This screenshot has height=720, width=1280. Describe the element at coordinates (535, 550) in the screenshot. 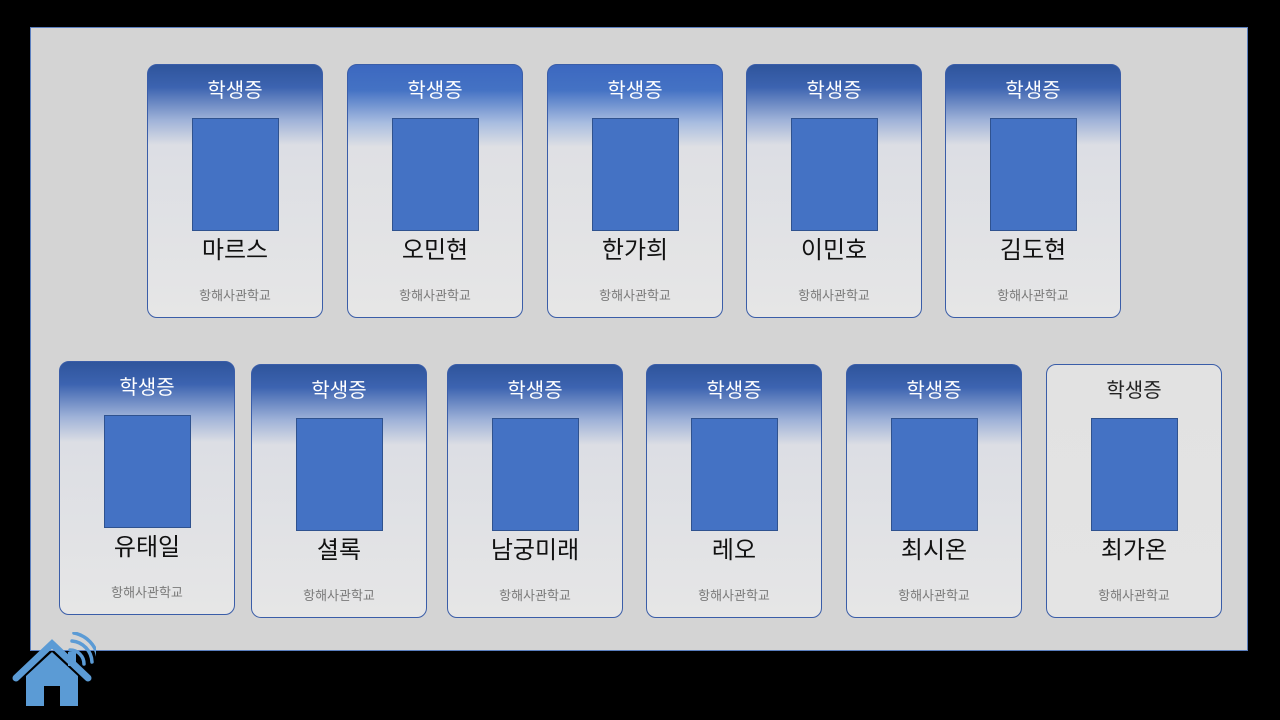

I see `student-name: 남궁미래` at that location.